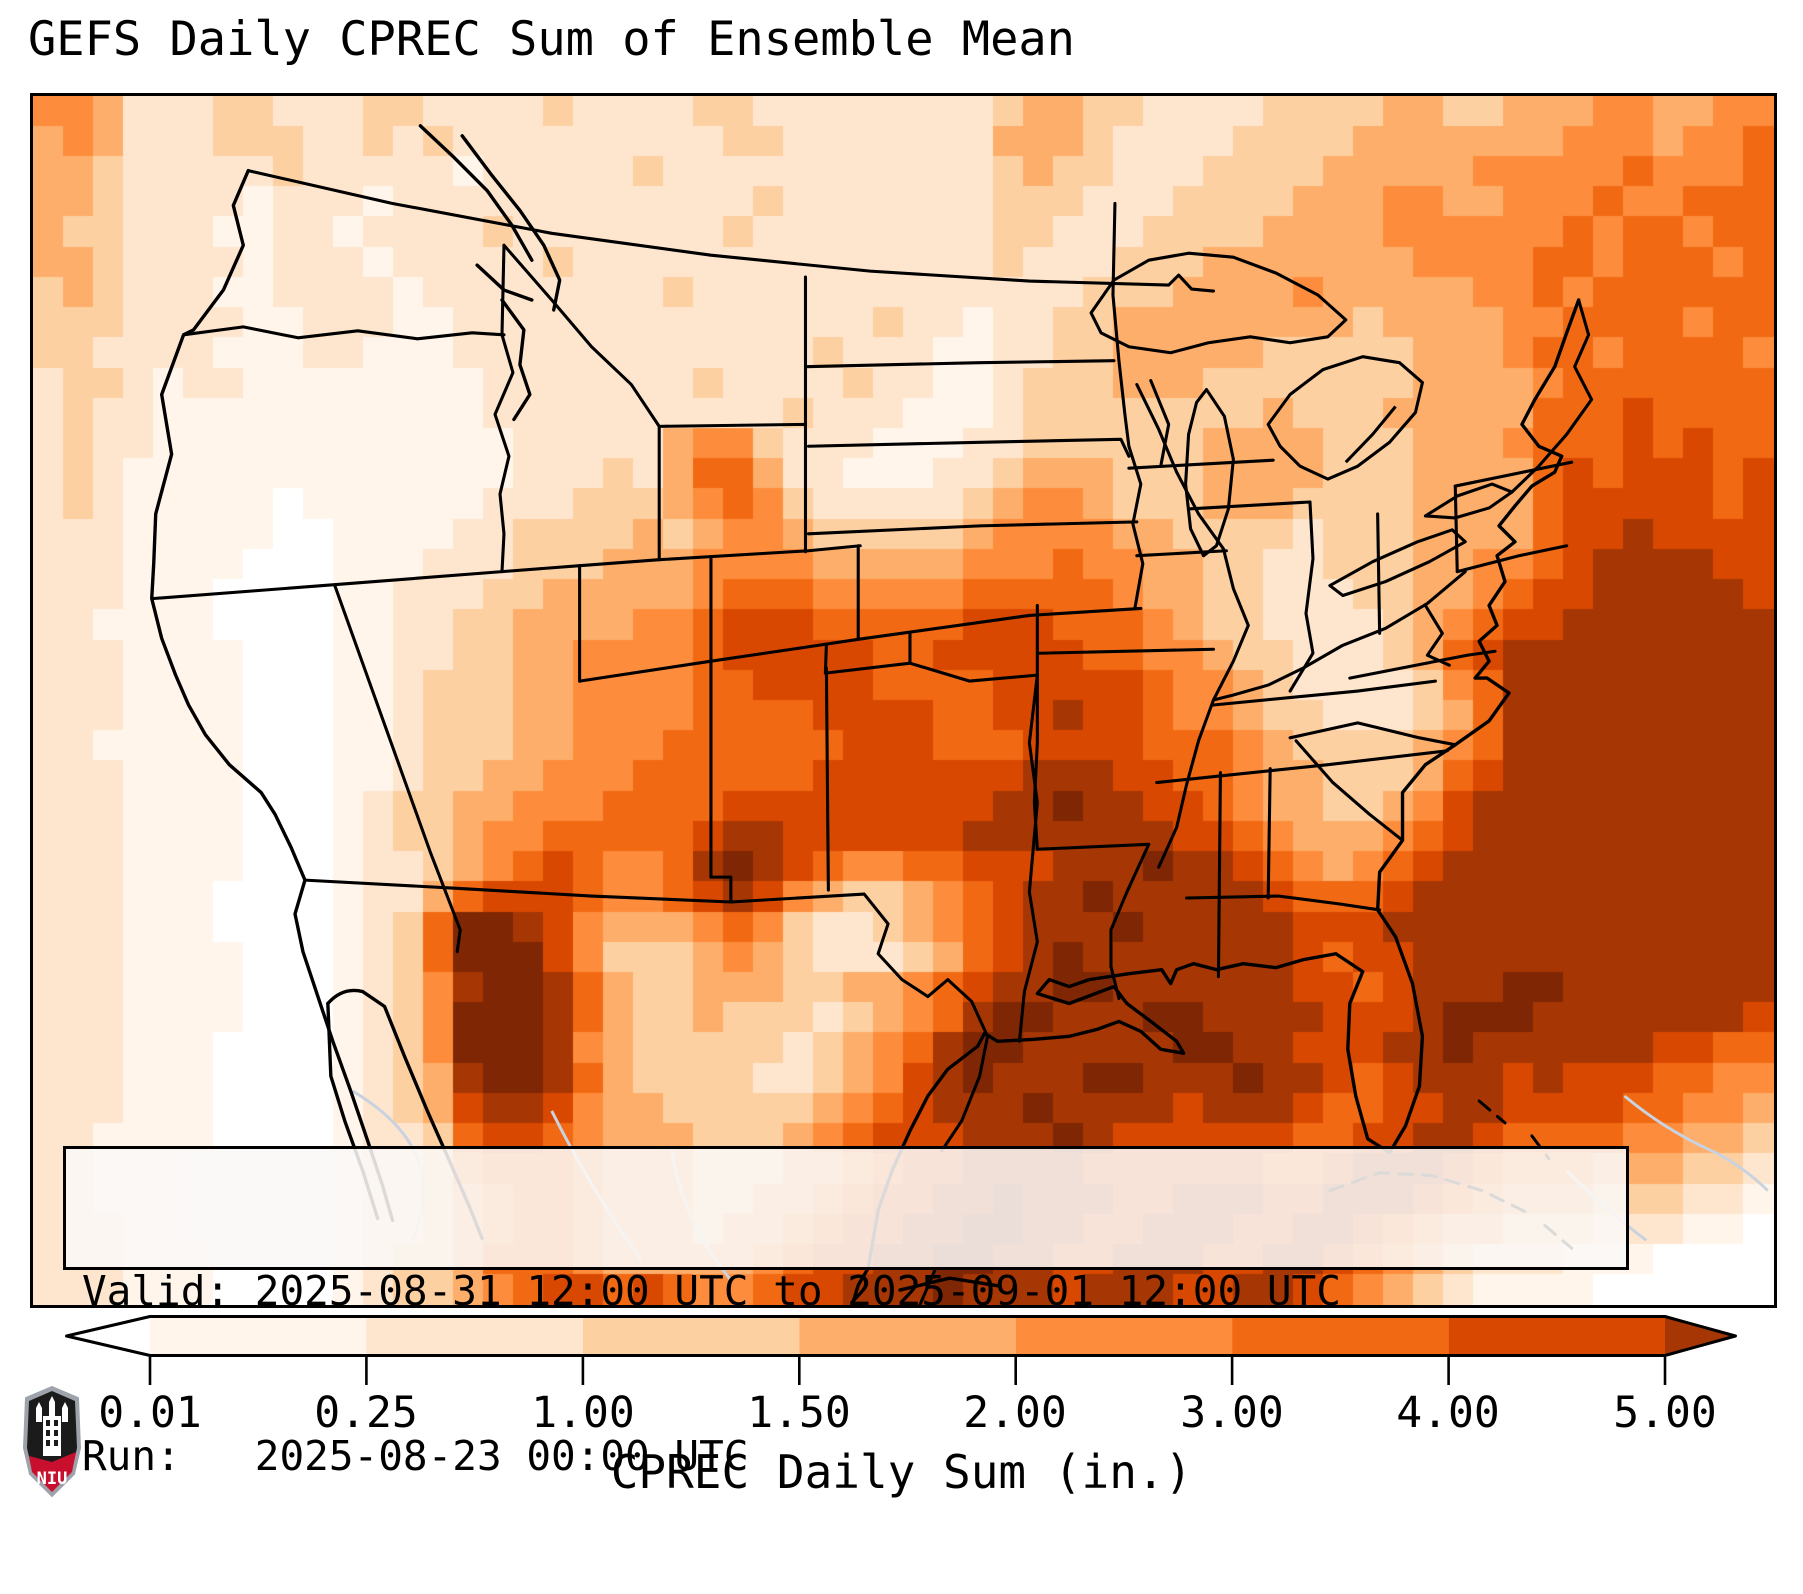 The image size is (1803, 1594). I want to click on page-title: GEFS Daily CPREC Sum of Ensemble Mean, so click(551, 39).